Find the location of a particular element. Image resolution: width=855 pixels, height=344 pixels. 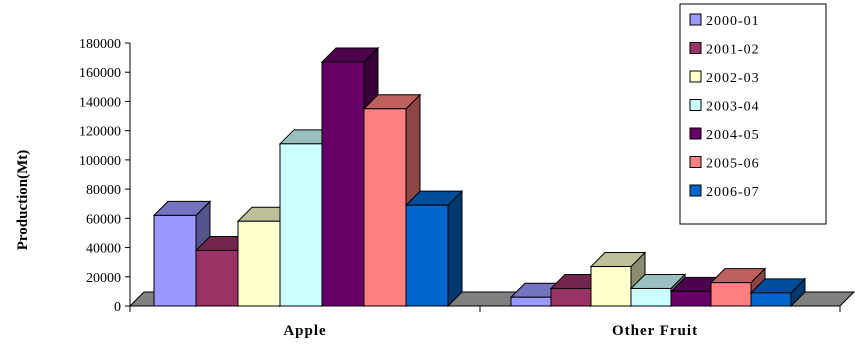

legend-item: 2005-06 is located at coordinates (724, 164).